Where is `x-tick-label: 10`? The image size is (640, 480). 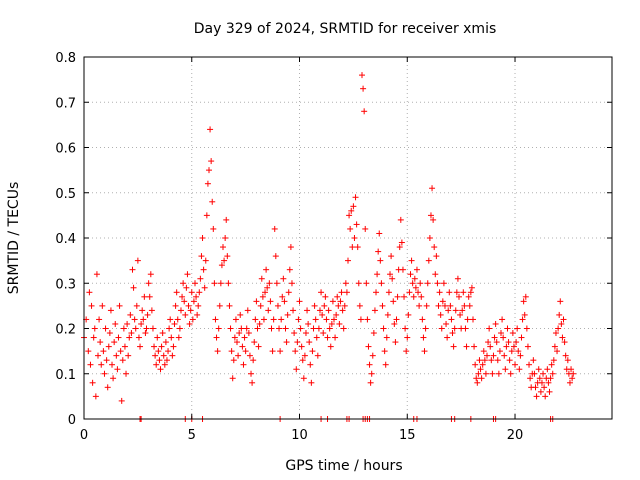 x-tick-label: 10 is located at coordinates (299, 435).